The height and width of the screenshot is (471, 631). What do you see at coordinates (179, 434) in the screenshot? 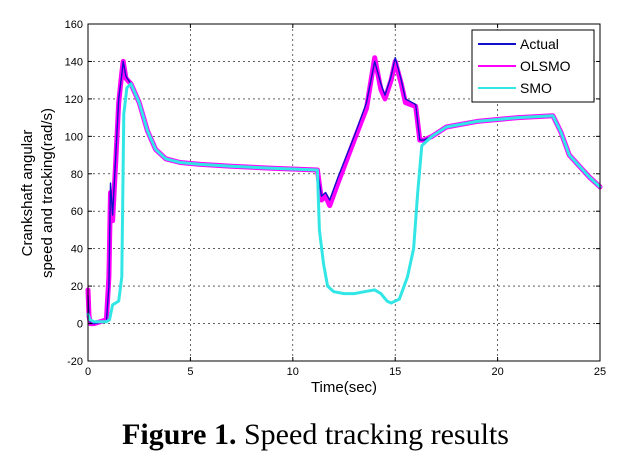
I see `figure-label: Figure 1.` at bounding box center [179, 434].